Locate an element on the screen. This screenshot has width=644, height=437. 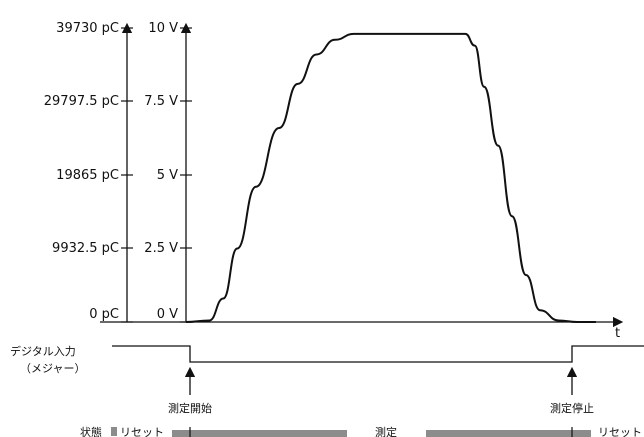
voltage-label-0: 0 V is located at coordinates (167, 314).